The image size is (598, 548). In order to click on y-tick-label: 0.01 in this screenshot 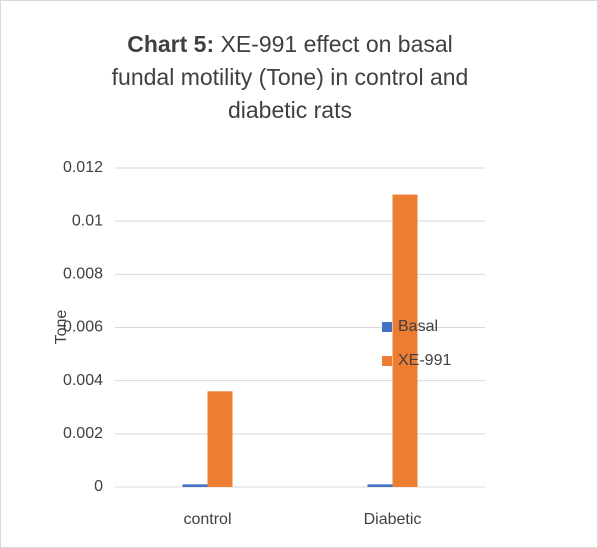, I will do `click(87, 220)`.